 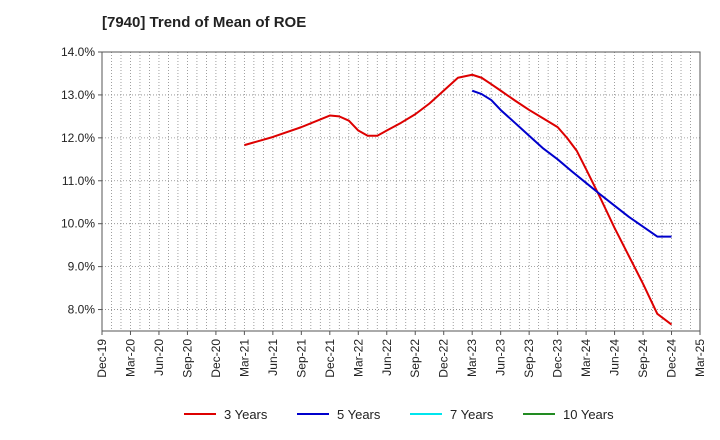 What do you see at coordinates (444, 358) in the screenshot?
I see `x-tick-label: Dec-22` at bounding box center [444, 358].